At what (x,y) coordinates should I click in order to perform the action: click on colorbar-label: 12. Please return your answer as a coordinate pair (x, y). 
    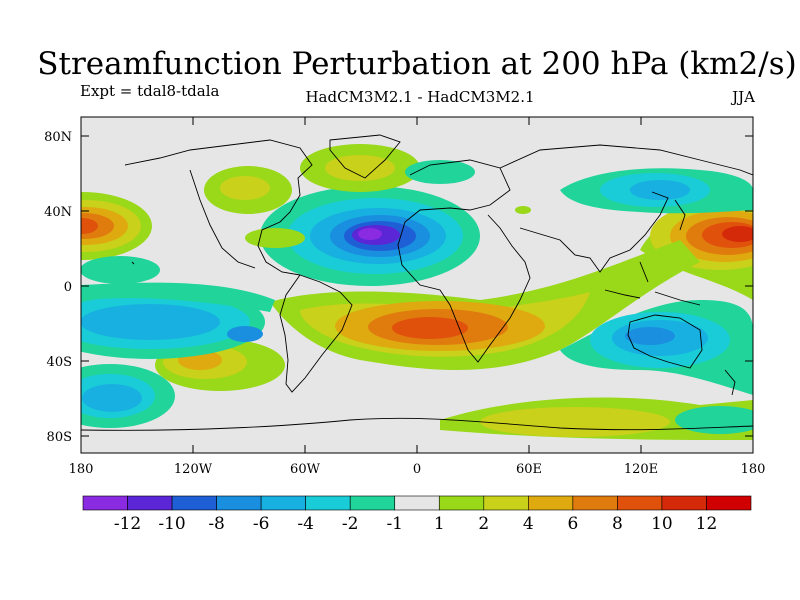
    Looking at the image, I should click on (707, 524).